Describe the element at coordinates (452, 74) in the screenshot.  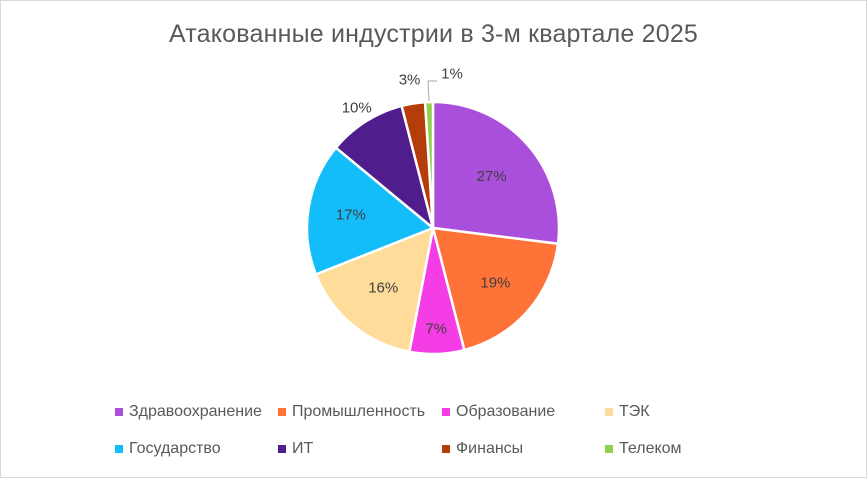
I see `data-label-8: 1%` at that location.